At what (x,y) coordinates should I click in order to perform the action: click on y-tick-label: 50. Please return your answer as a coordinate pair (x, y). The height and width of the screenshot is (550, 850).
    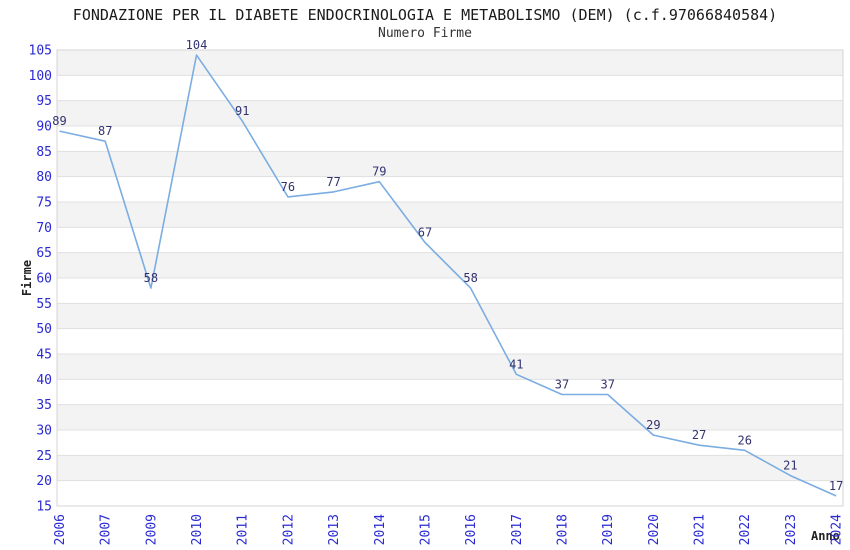
    Looking at the image, I should click on (44, 329).